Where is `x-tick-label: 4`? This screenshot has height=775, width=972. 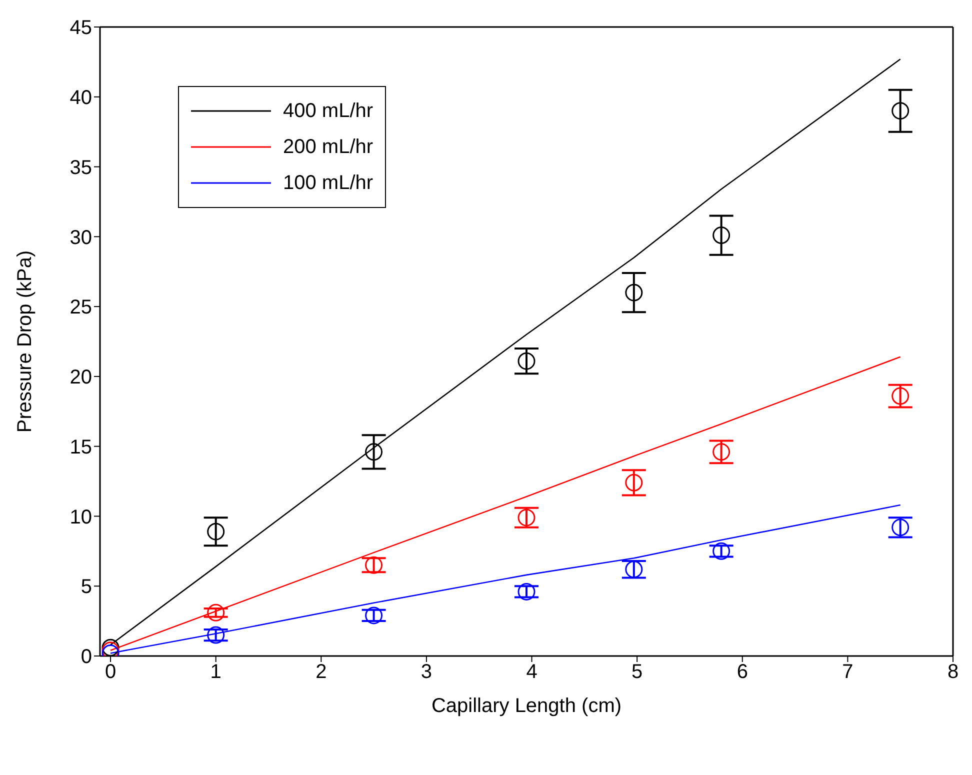
x-tick-label: 4 is located at coordinates (532, 672).